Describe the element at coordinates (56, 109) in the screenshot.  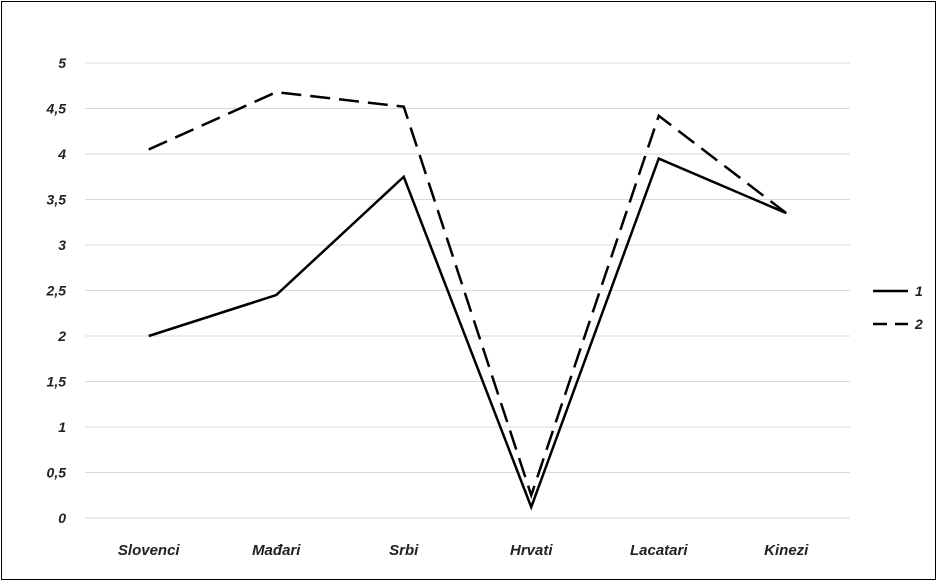
I see `y-tick-label: 4,5` at that location.